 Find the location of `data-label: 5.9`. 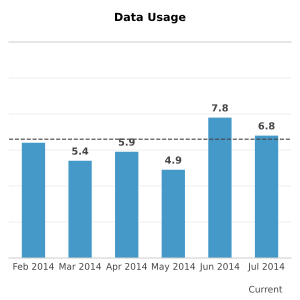

data-label: 5.9 is located at coordinates (126, 142).